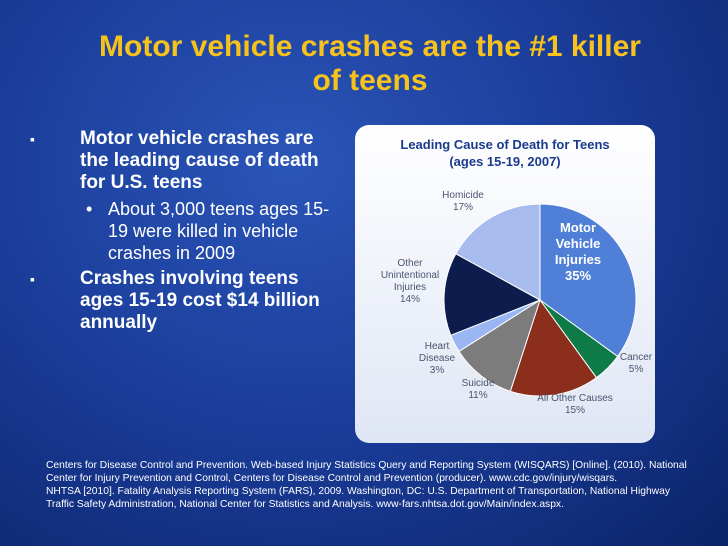 The image size is (728, 546). I want to click on slice-label: Other Unintentional Injuries 14%, so click(410, 282).